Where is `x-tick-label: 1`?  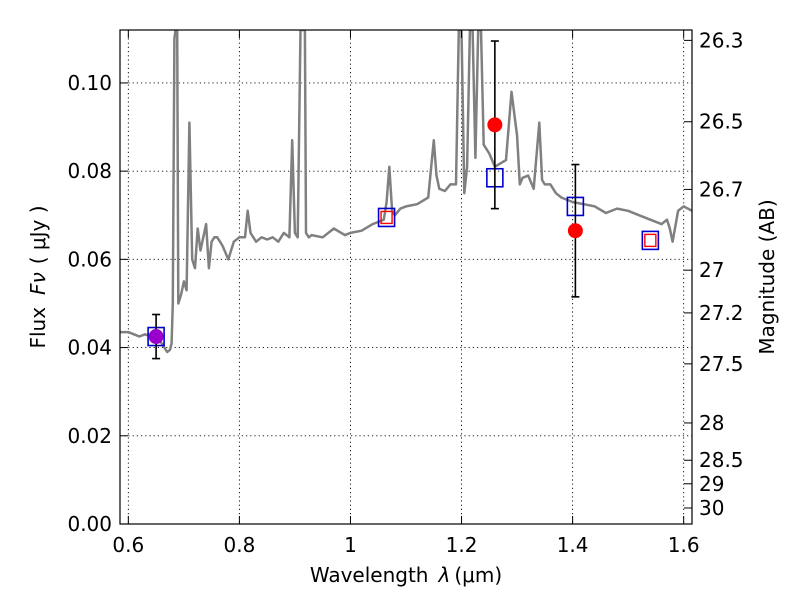 x-tick-label: 1 is located at coordinates (350, 545).